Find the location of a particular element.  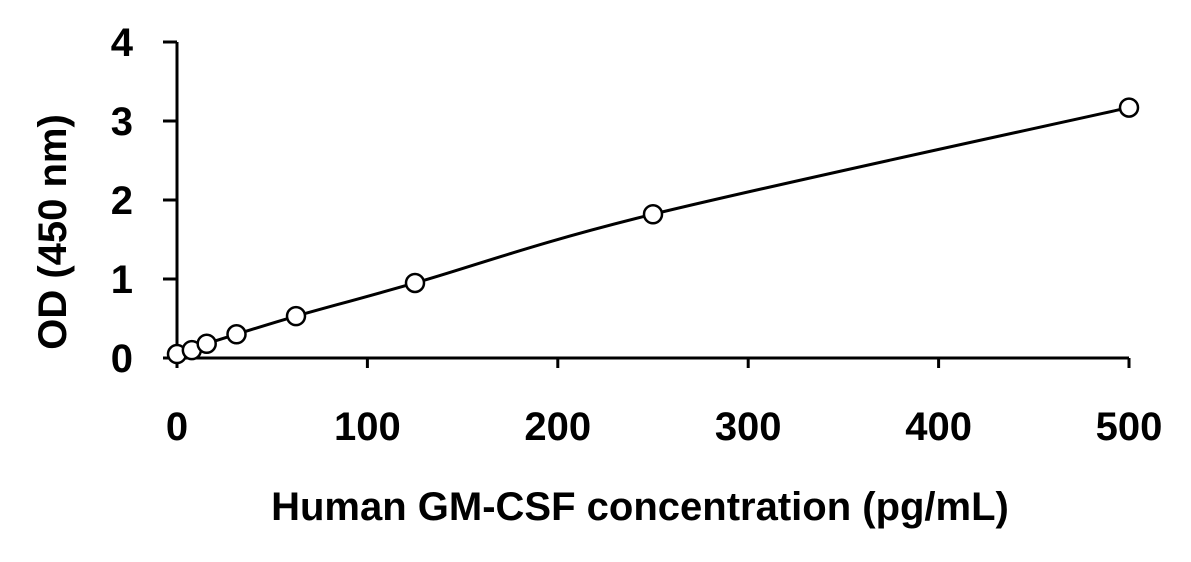

x-tick-label: 0 is located at coordinates (177, 427).